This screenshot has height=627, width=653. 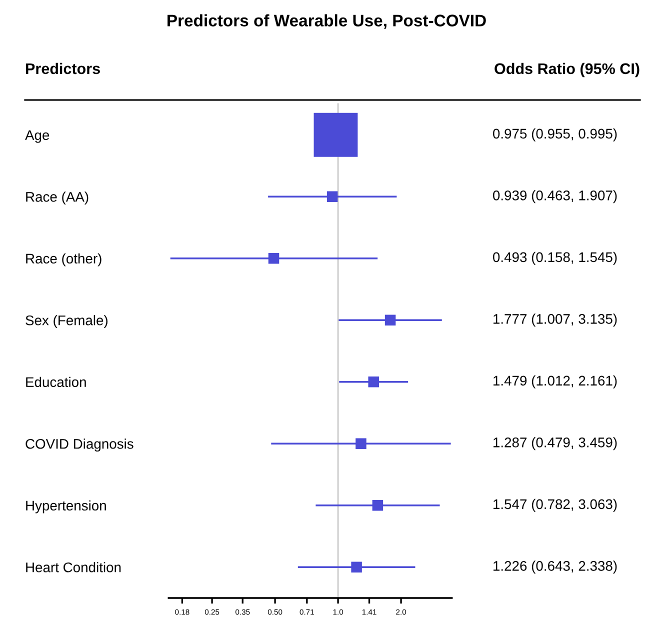 I want to click on y-tick-label: Hypertension, so click(x=66, y=507).